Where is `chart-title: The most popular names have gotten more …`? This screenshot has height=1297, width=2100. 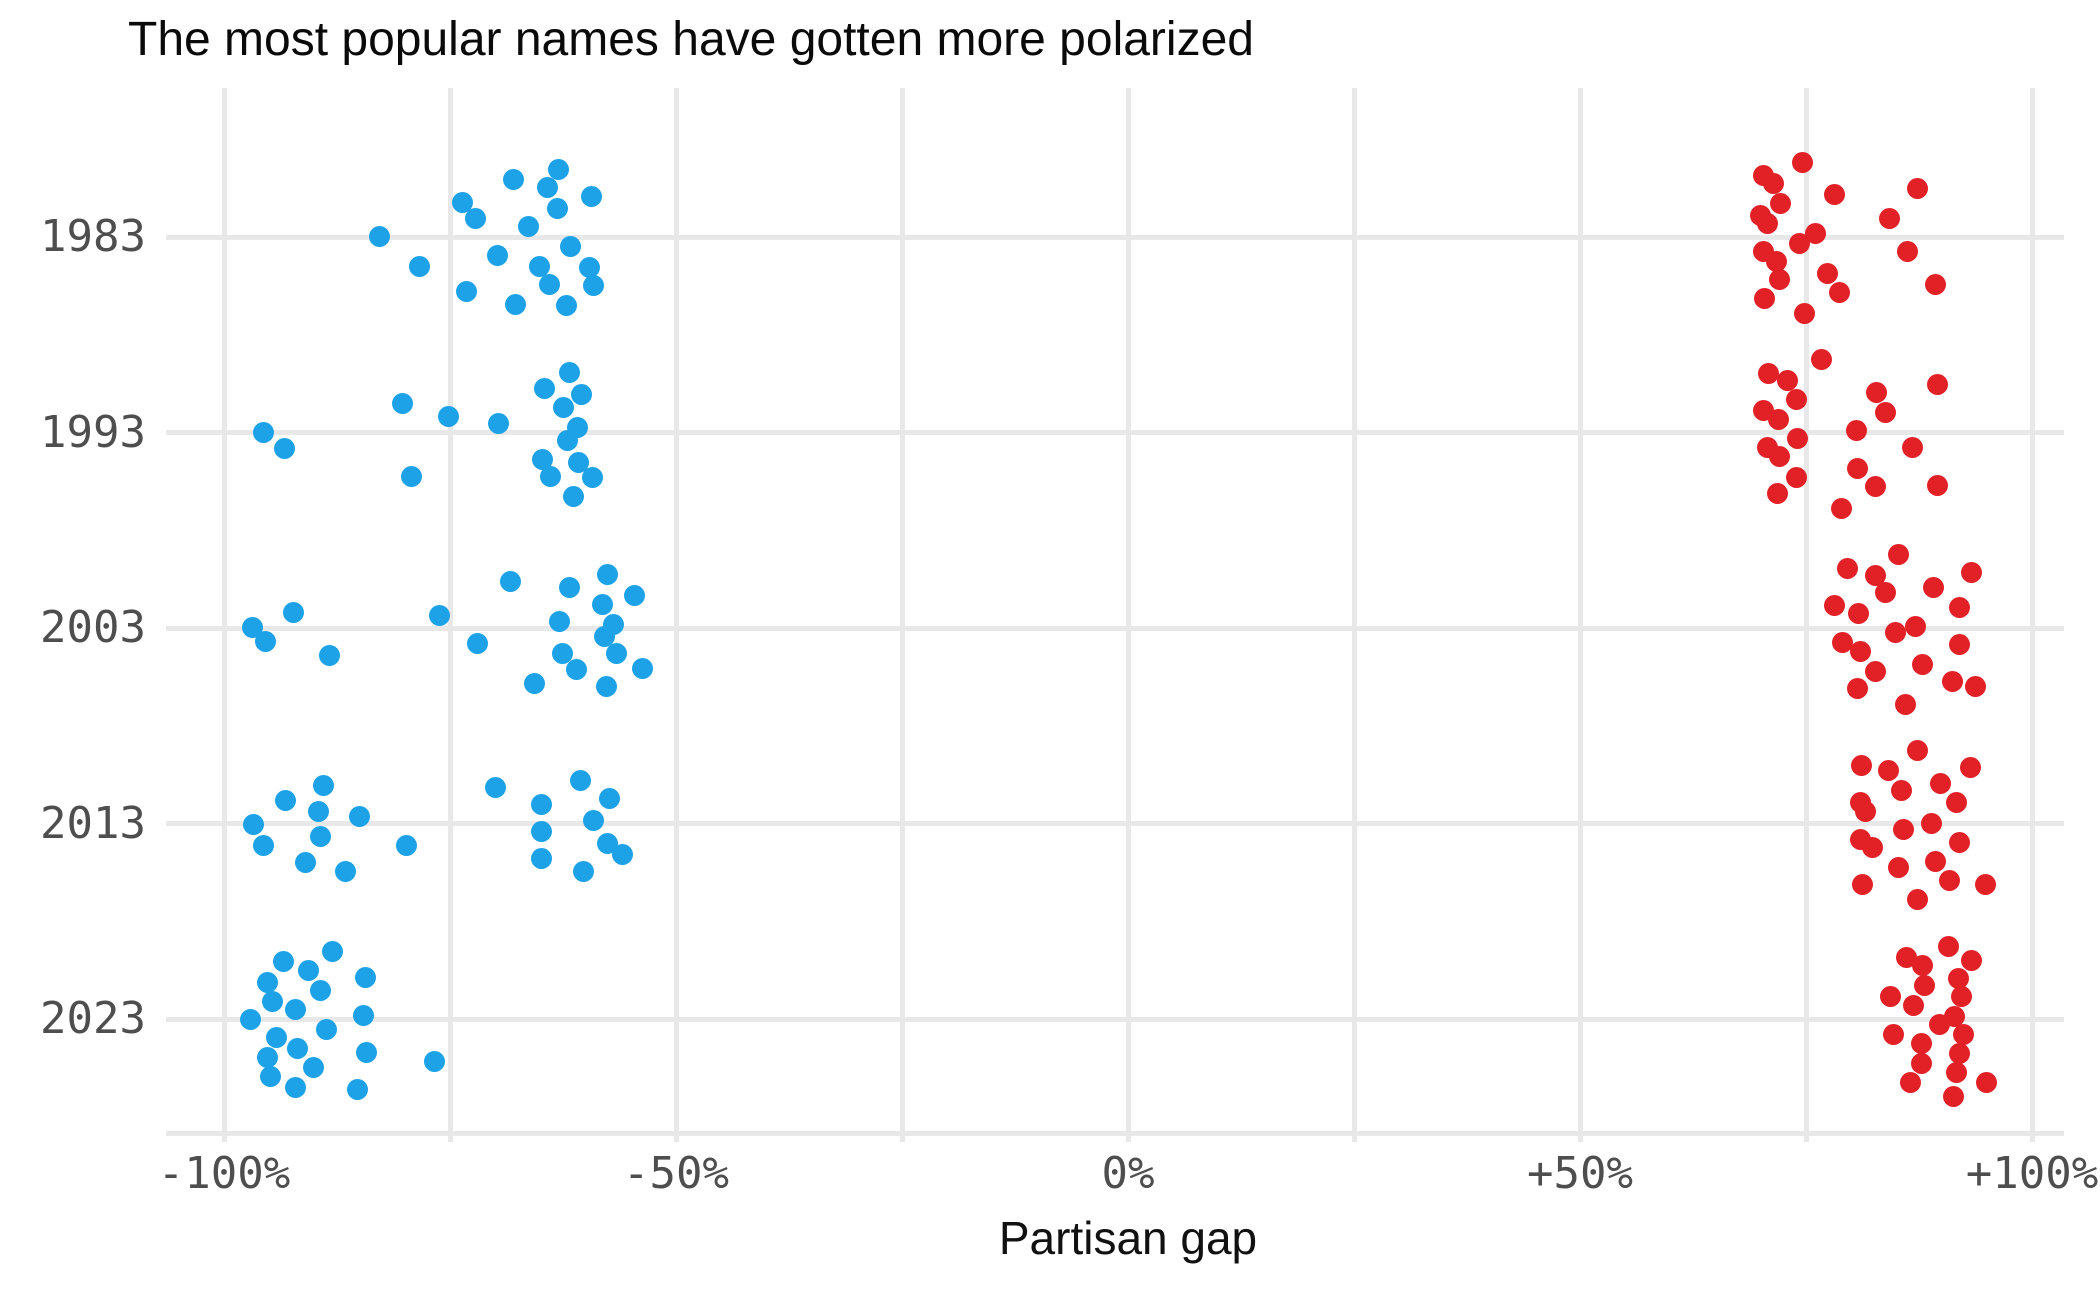
chart-title: The most popular names have gotten more … is located at coordinates (691, 39).